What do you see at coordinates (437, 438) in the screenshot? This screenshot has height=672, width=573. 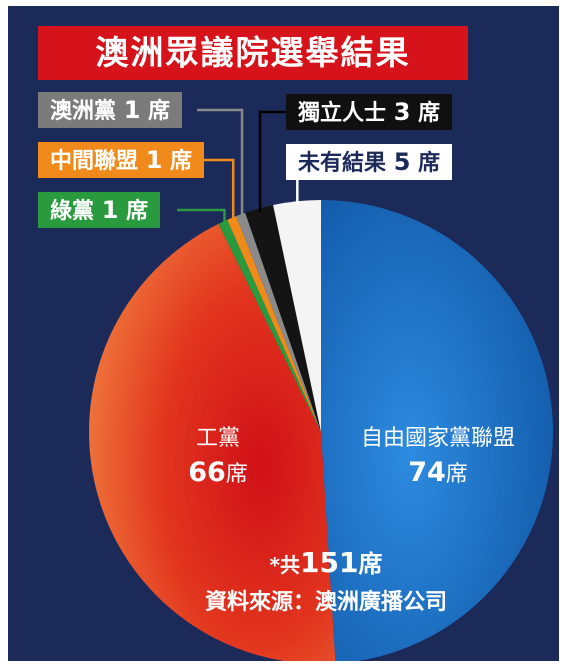 I see `slice-name: 自由國家黨聯盟` at bounding box center [437, 438].